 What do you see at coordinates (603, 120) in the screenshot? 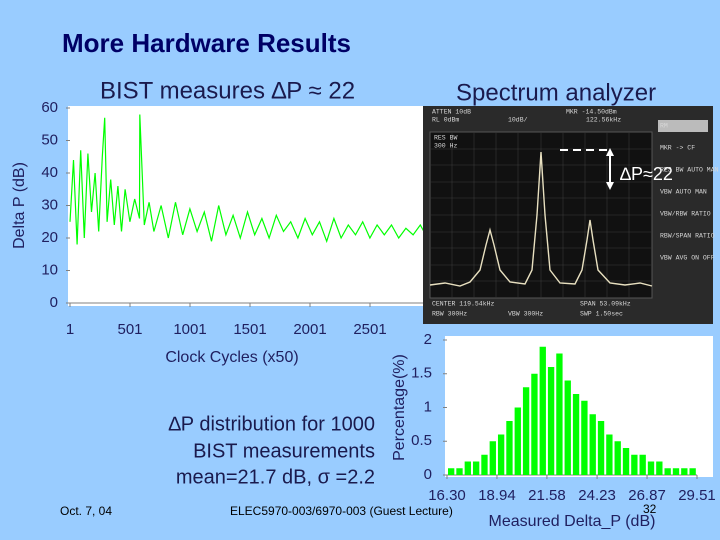
I see `screen-text: 122.56kHz` at bounding box center [603, 120].